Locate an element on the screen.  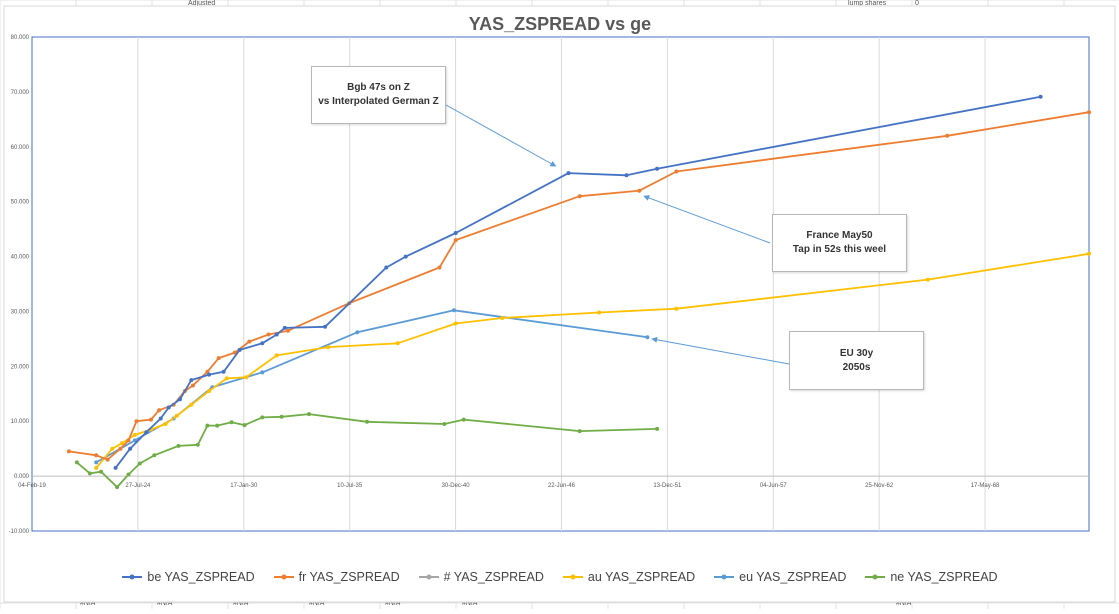
annotation-text: Tap in 52s this weel is located at coordinates (839, 249).